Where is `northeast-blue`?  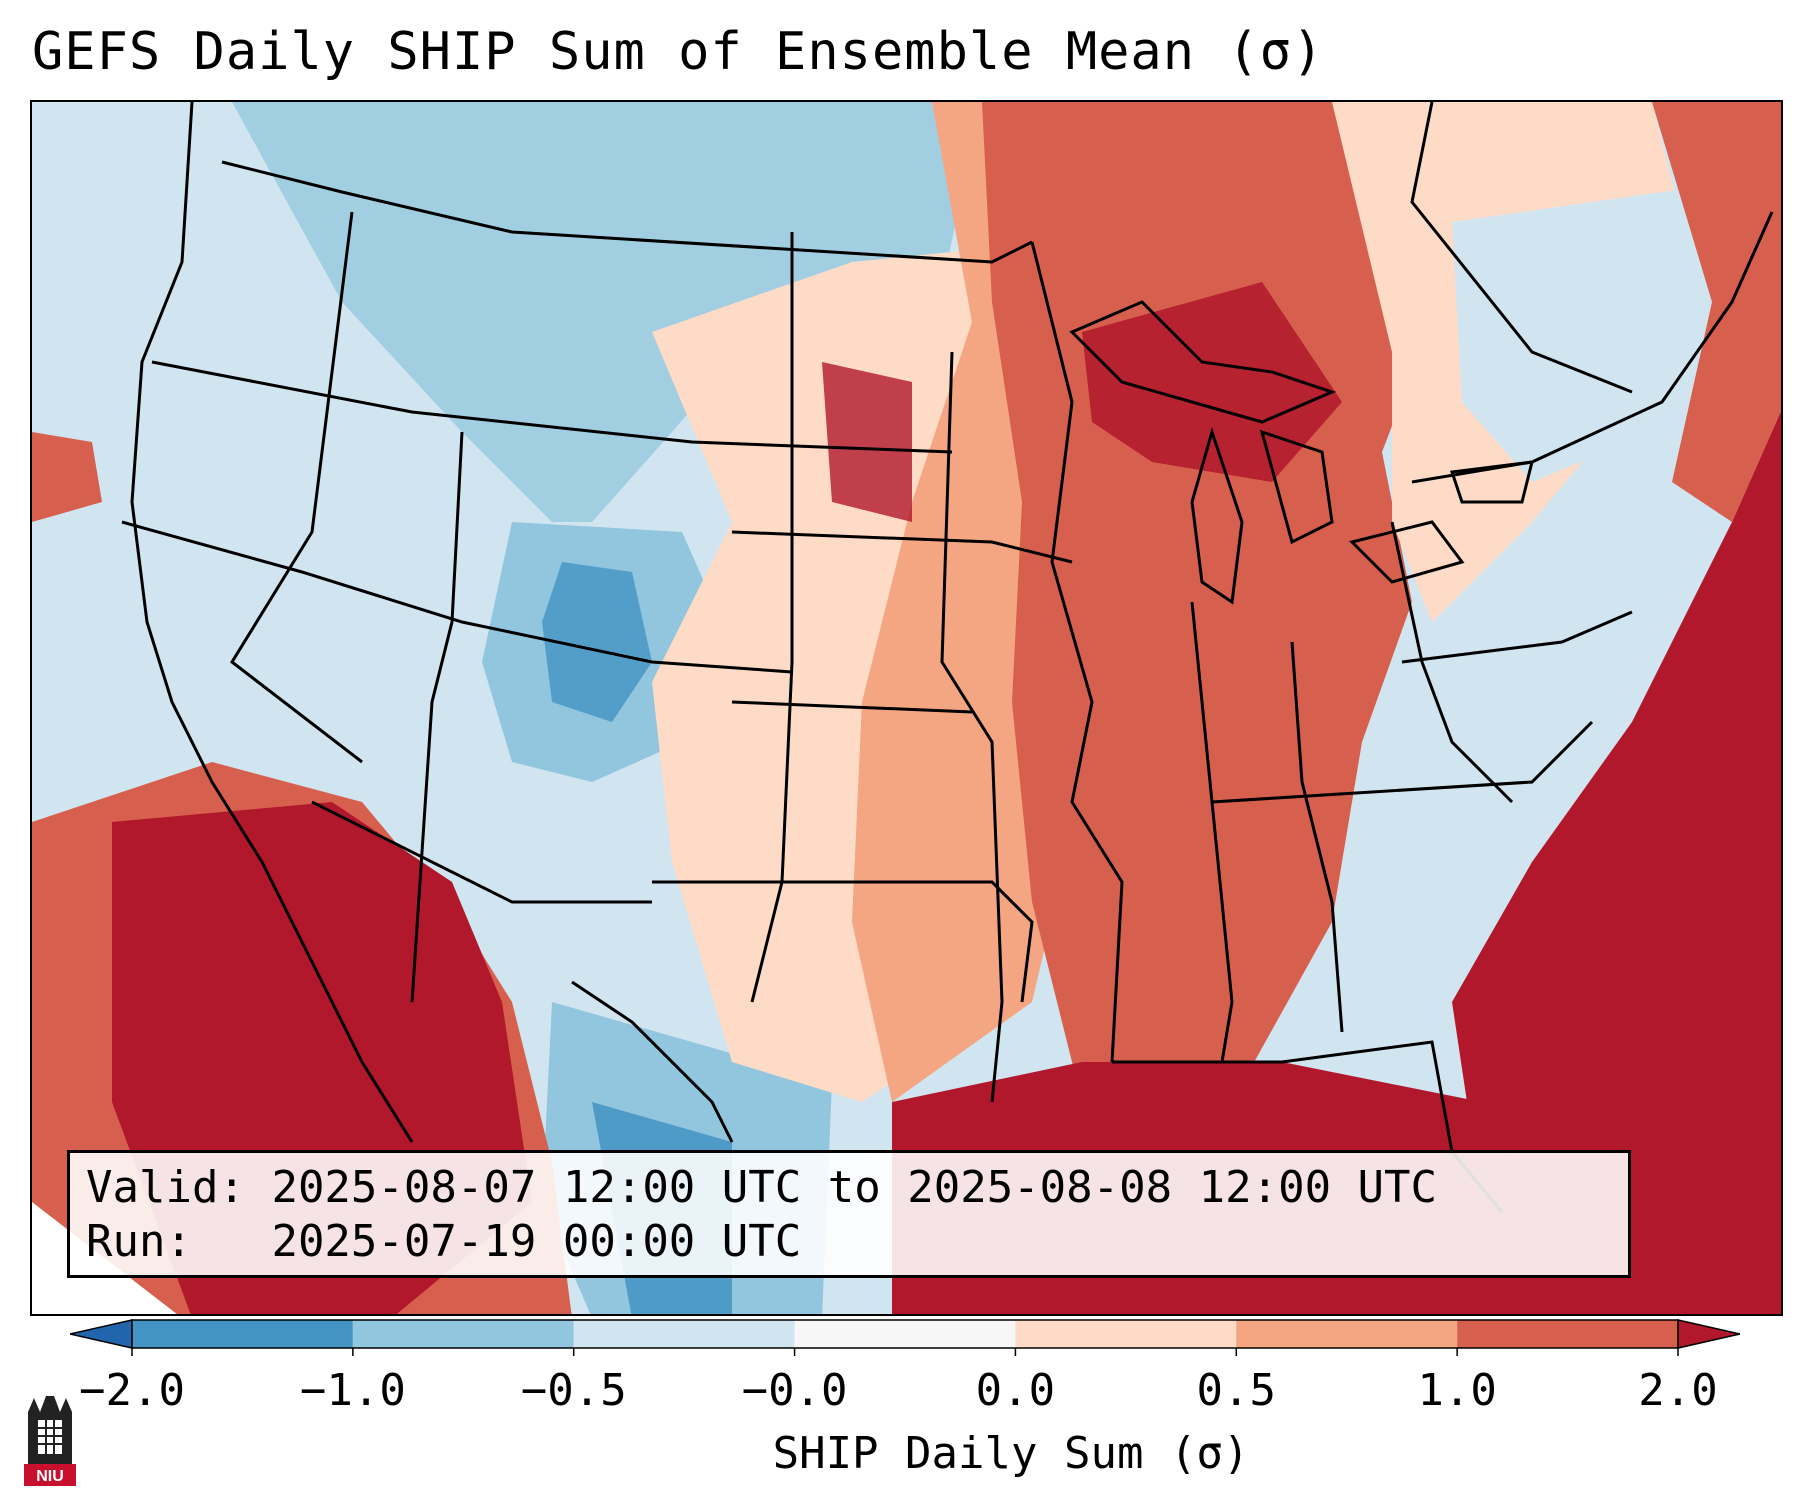
northeast-blue is located at coordinates (1602, 332).